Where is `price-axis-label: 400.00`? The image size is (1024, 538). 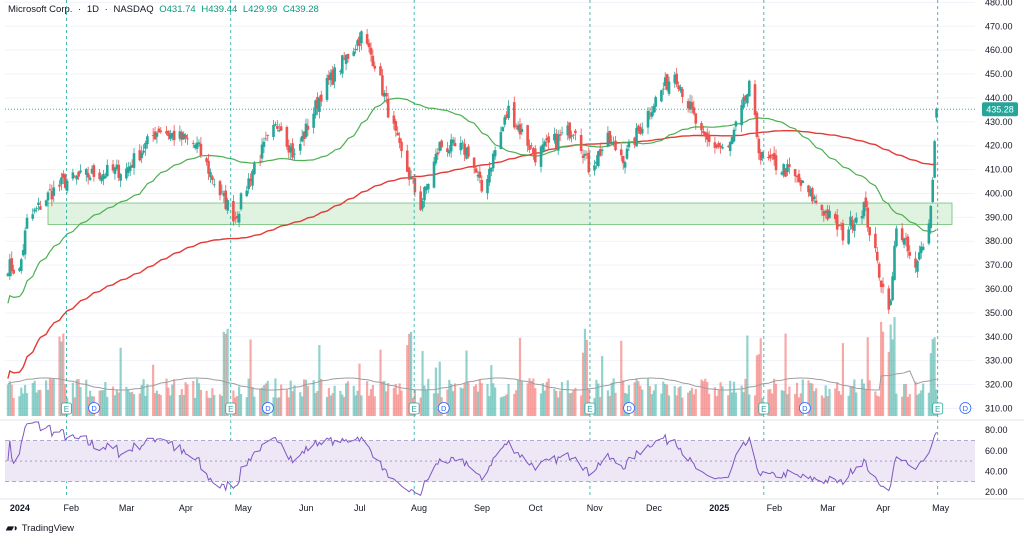 price-axis-label: 400.00 is located at coordinates (999, 193).